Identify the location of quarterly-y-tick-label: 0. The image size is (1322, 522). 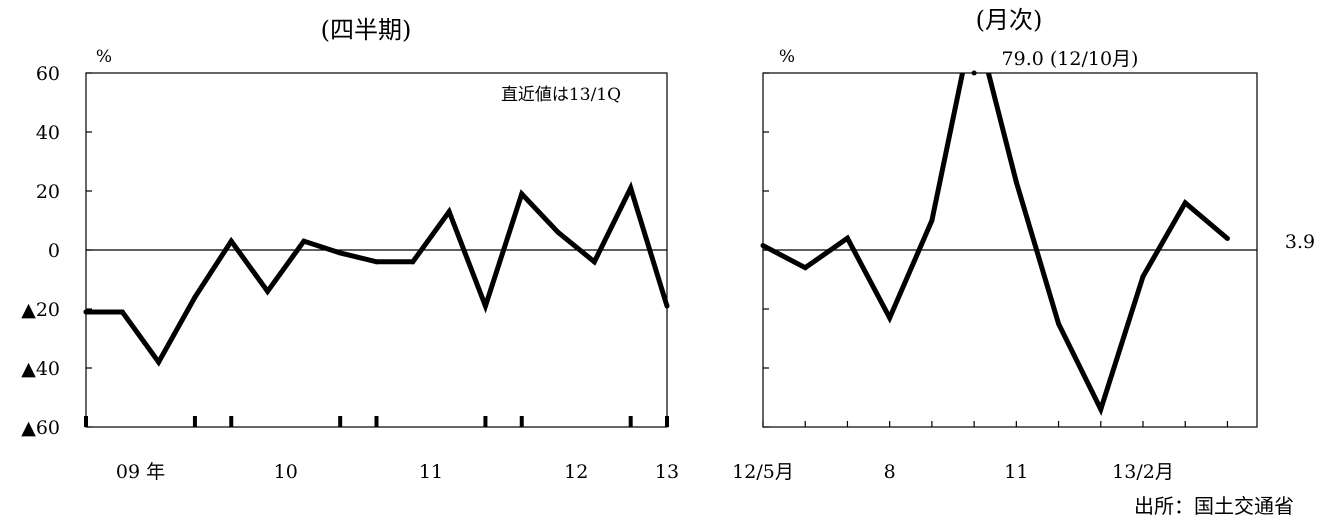
(54, 251).